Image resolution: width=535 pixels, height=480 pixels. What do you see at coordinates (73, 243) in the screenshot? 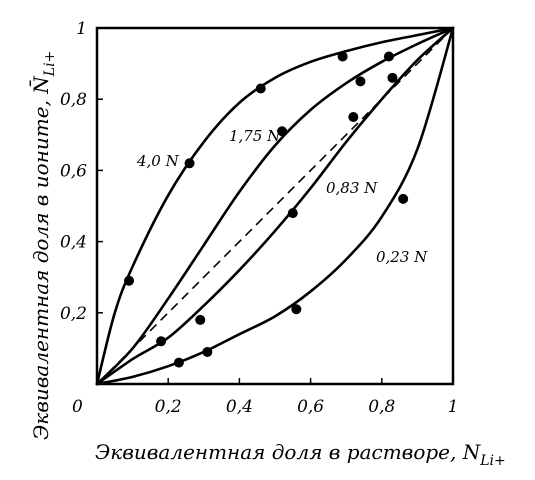
I see `y-tick-label: 0,4` at bounding box center [73, 243].